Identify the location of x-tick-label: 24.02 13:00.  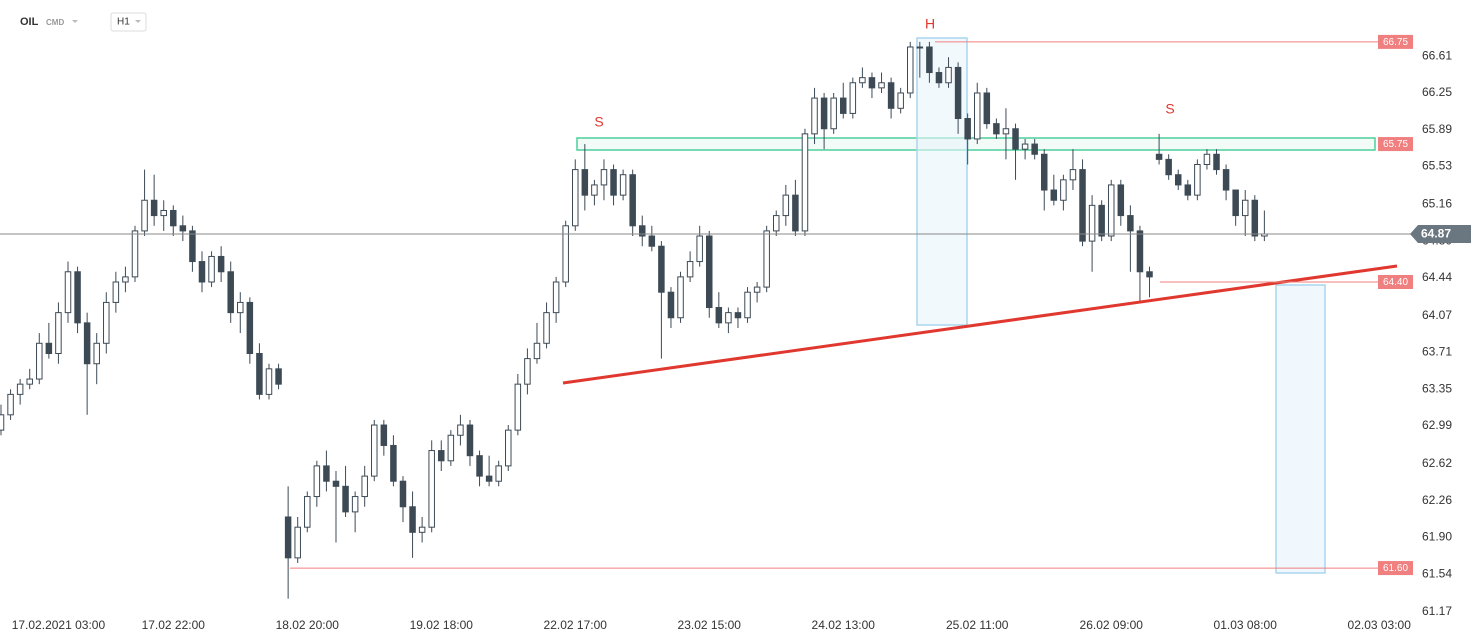
(844, 625).